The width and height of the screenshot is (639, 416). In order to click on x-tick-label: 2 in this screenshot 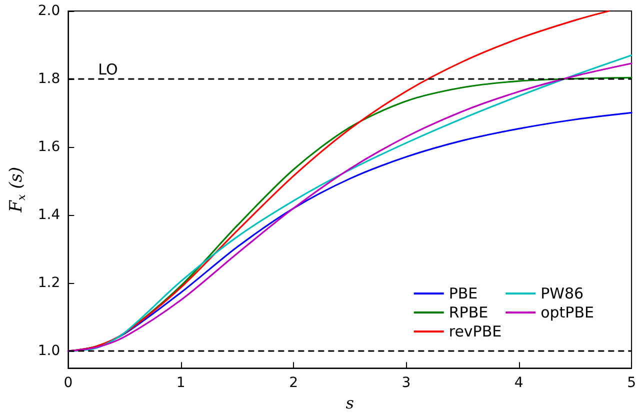, I will do `click(293, 383)`.